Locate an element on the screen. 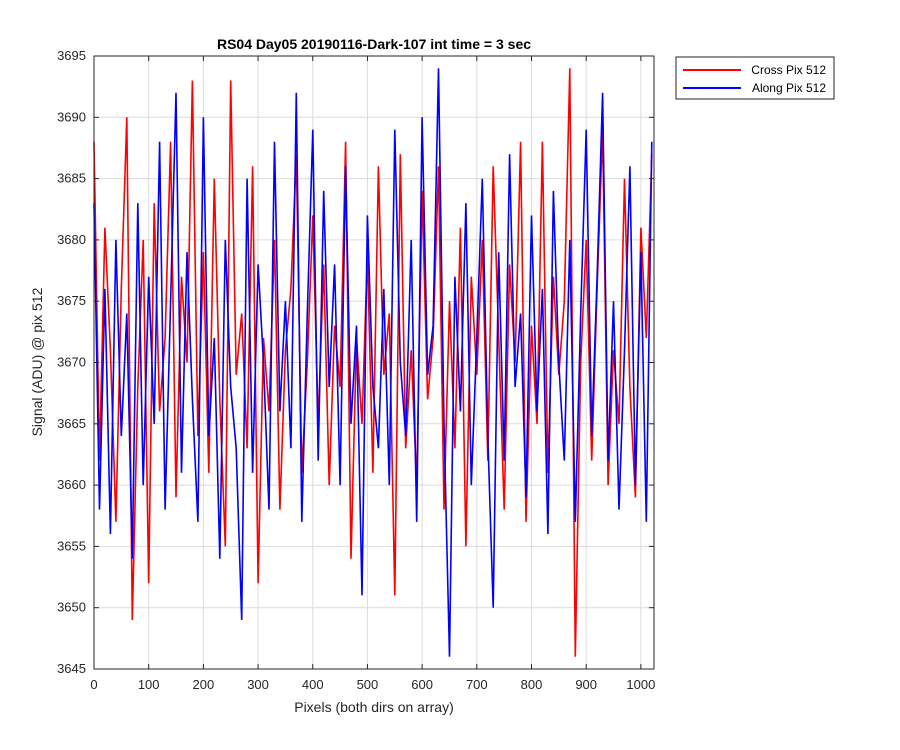 This screenshot has height=750, width=900. y-tick-label: 3690 is located at coordinates (71, 116).